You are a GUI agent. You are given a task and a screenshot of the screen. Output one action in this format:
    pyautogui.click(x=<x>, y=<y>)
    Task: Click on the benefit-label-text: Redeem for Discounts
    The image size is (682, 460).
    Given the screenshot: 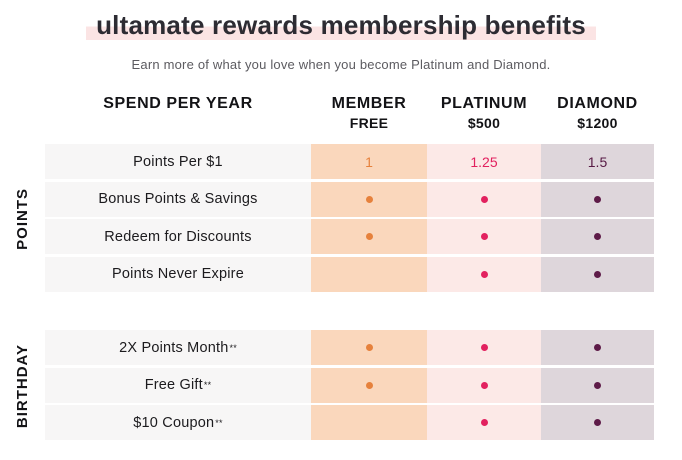 What is the action you would take?
    pyautogui.click(x=178, y=236)
    